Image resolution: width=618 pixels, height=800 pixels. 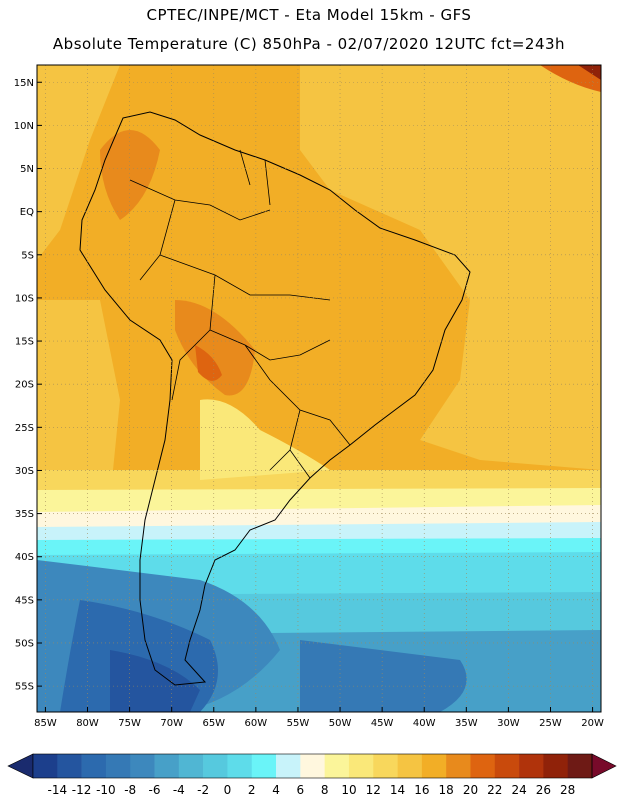 I want to click on lon-tick-label: 25W, so click(x=550, y=723).